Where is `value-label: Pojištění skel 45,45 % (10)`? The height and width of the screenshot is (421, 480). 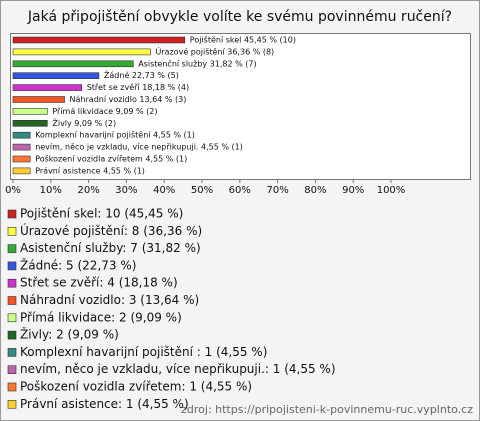
value-label: Pojištění skel 45,45 % (10) is located at coordinates (243, 40).